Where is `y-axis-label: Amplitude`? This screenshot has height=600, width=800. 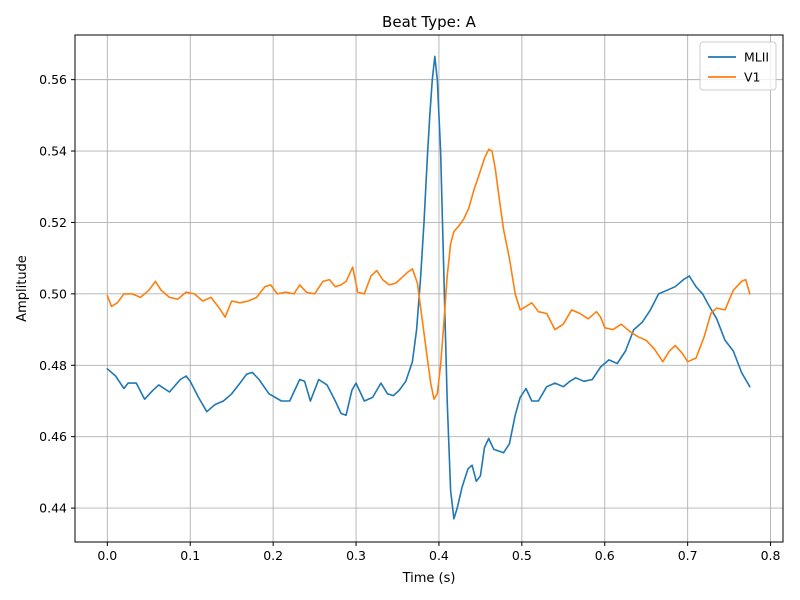 y-axis-label: Amplitude is located at coordinates (22, 288).